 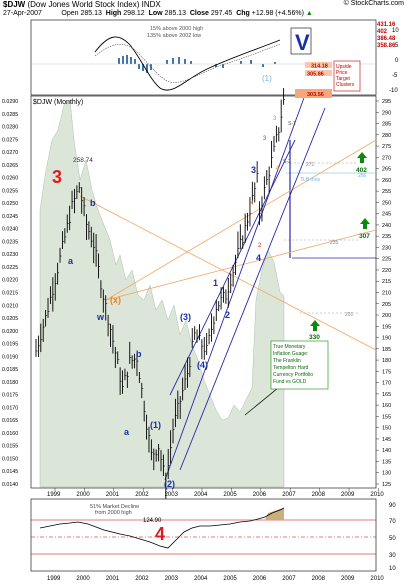 What do you see at coordinates (10, 102) in the screenshot?
I see `left-tick-label: 0.0290` at bounding box center [10, 102].